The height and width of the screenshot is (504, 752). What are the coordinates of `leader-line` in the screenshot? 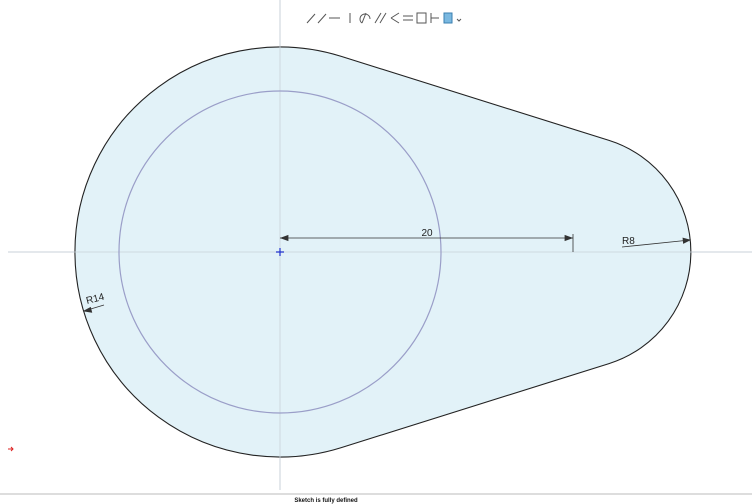 It's located at (656, 243).